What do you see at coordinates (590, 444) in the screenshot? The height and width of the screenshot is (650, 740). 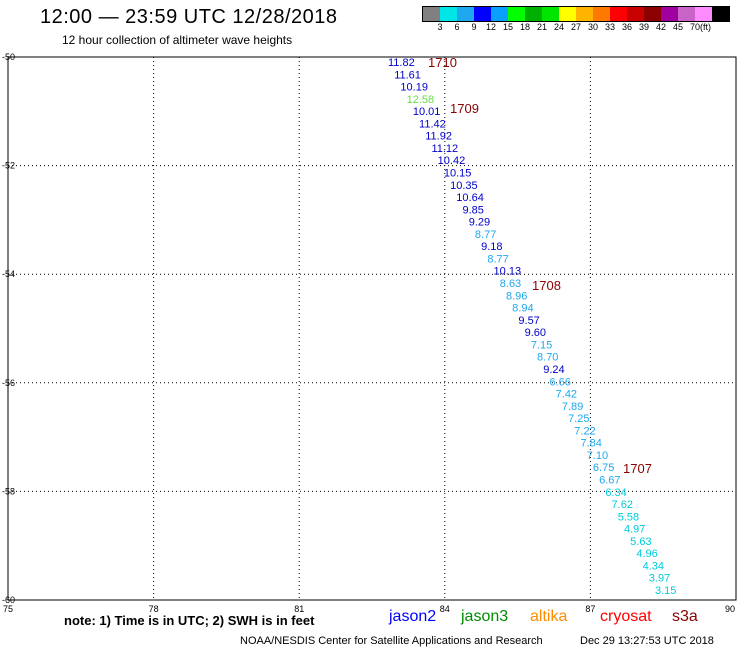 I see `wave-height-label: 7.84` at bounding box center [590, 444].